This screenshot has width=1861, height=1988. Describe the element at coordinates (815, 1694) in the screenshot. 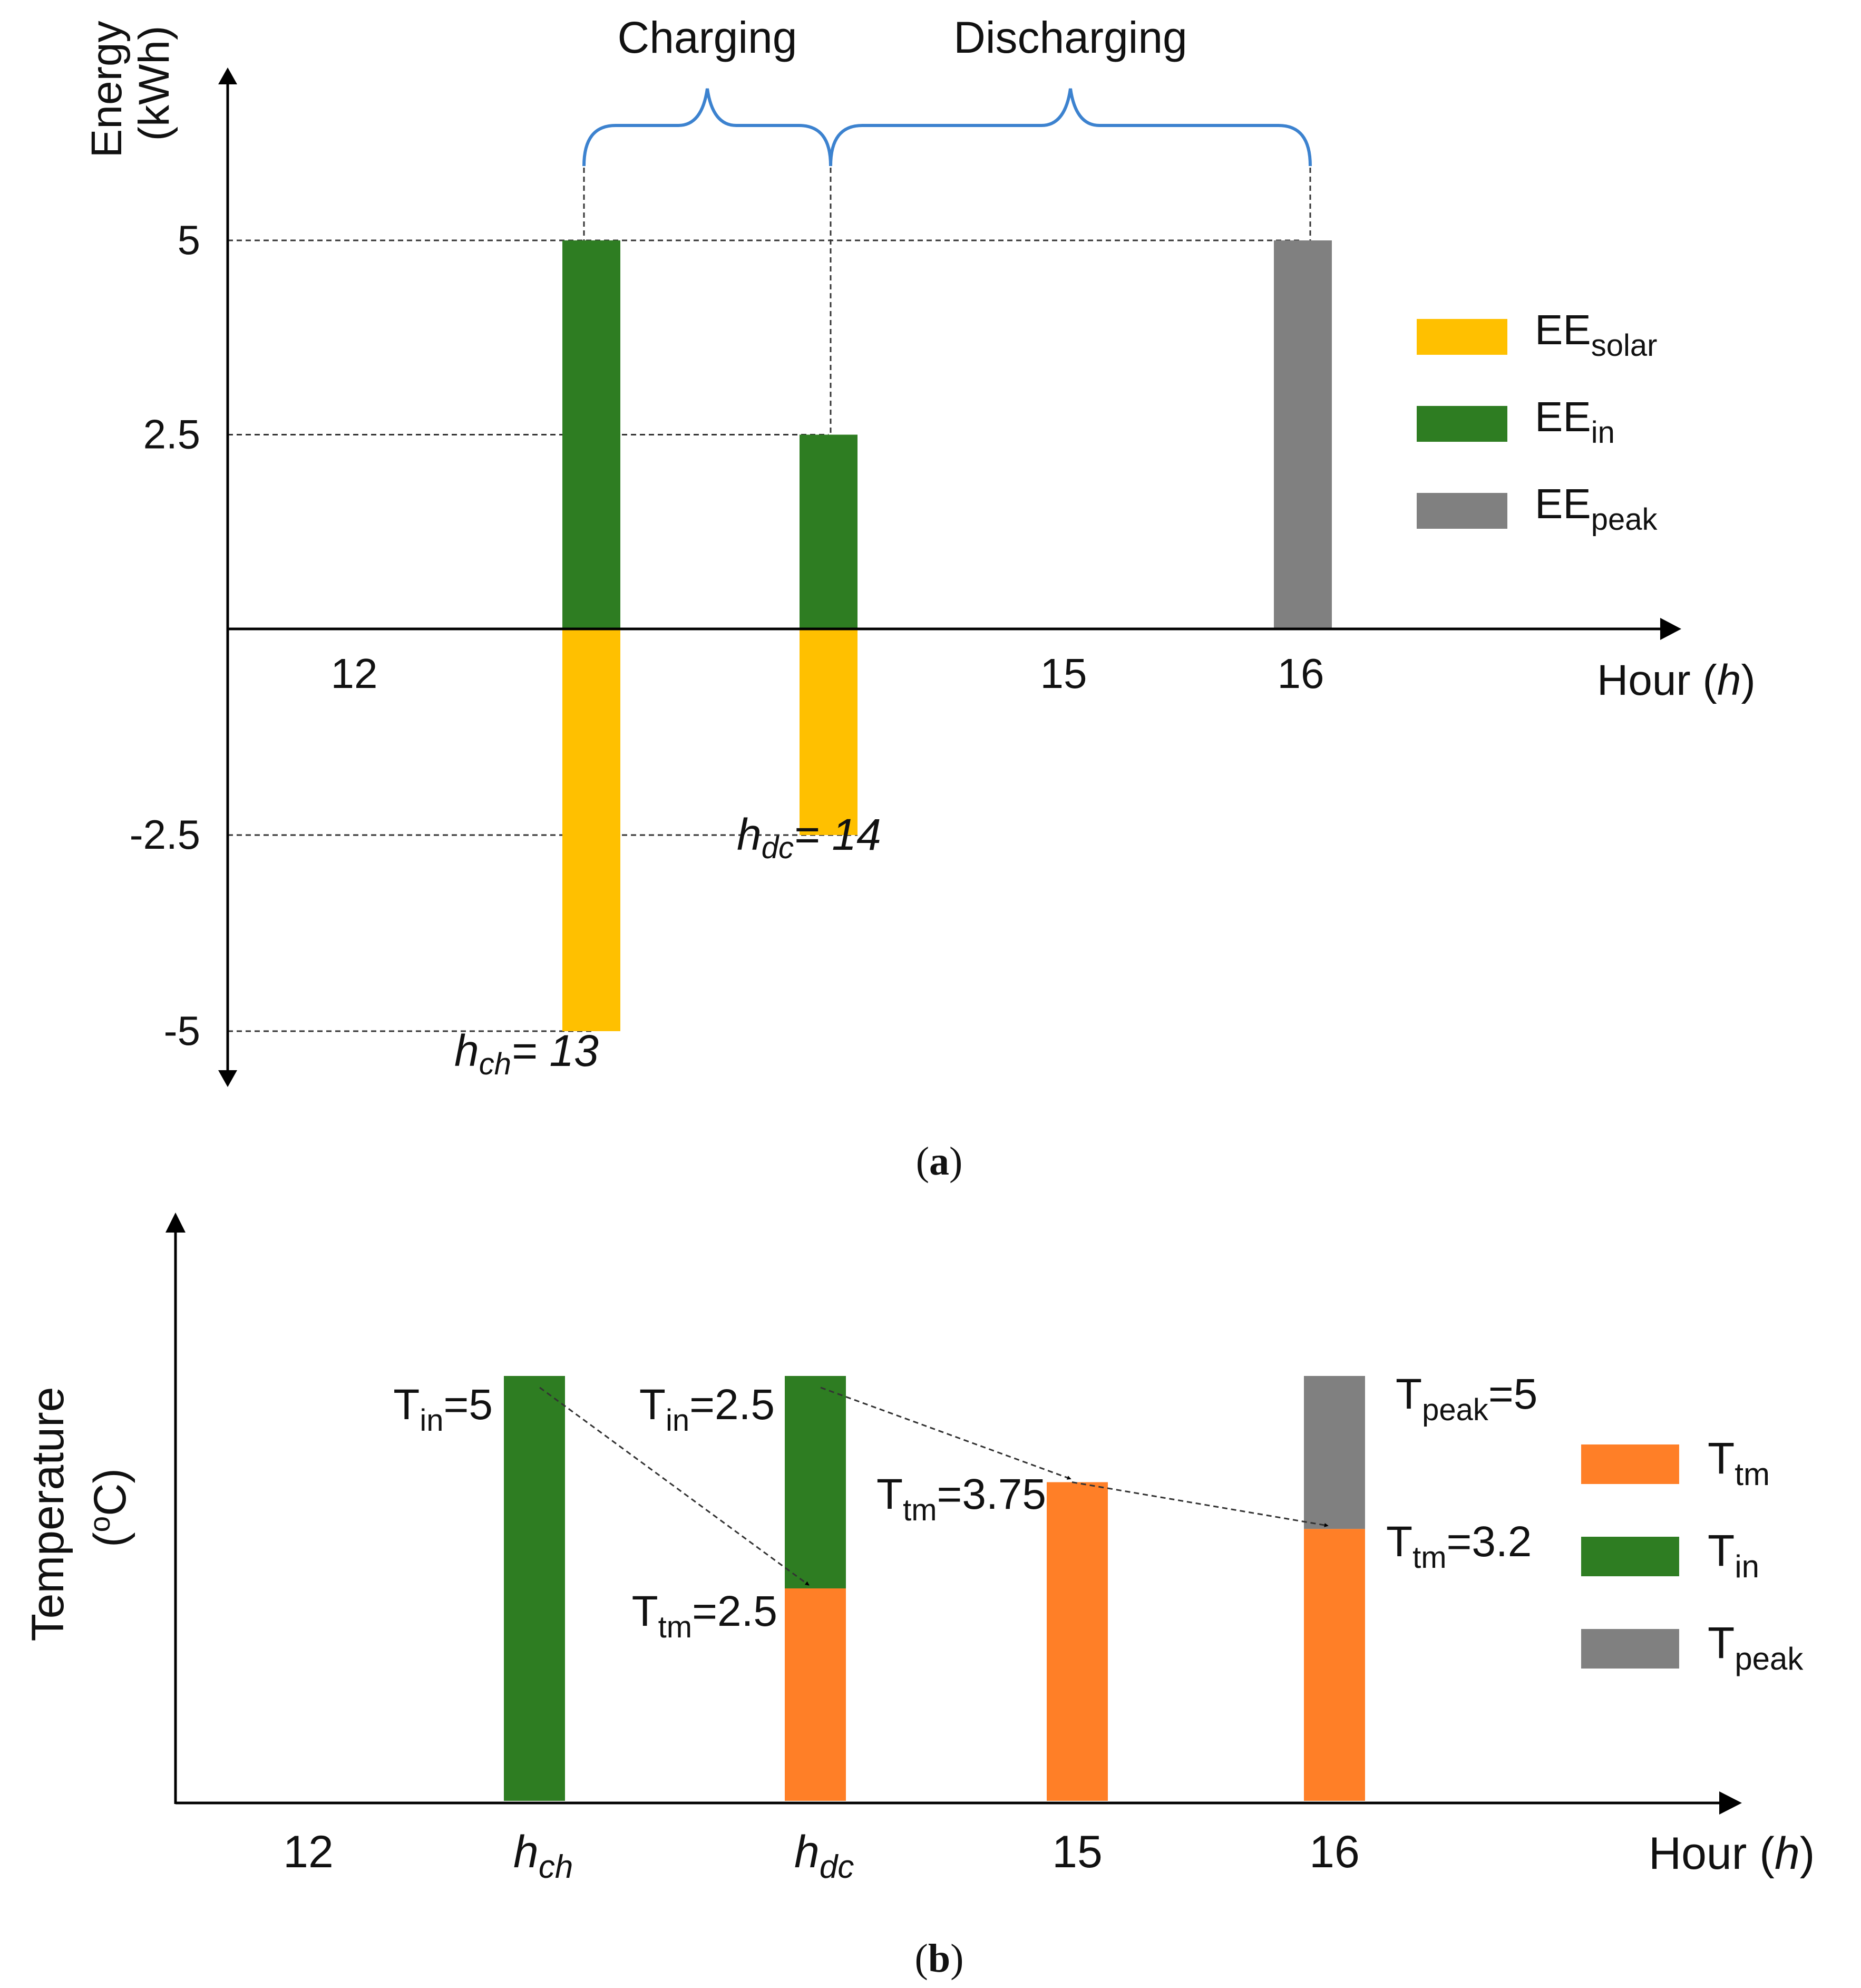

I see `bar-t-tm-h14` at that location.